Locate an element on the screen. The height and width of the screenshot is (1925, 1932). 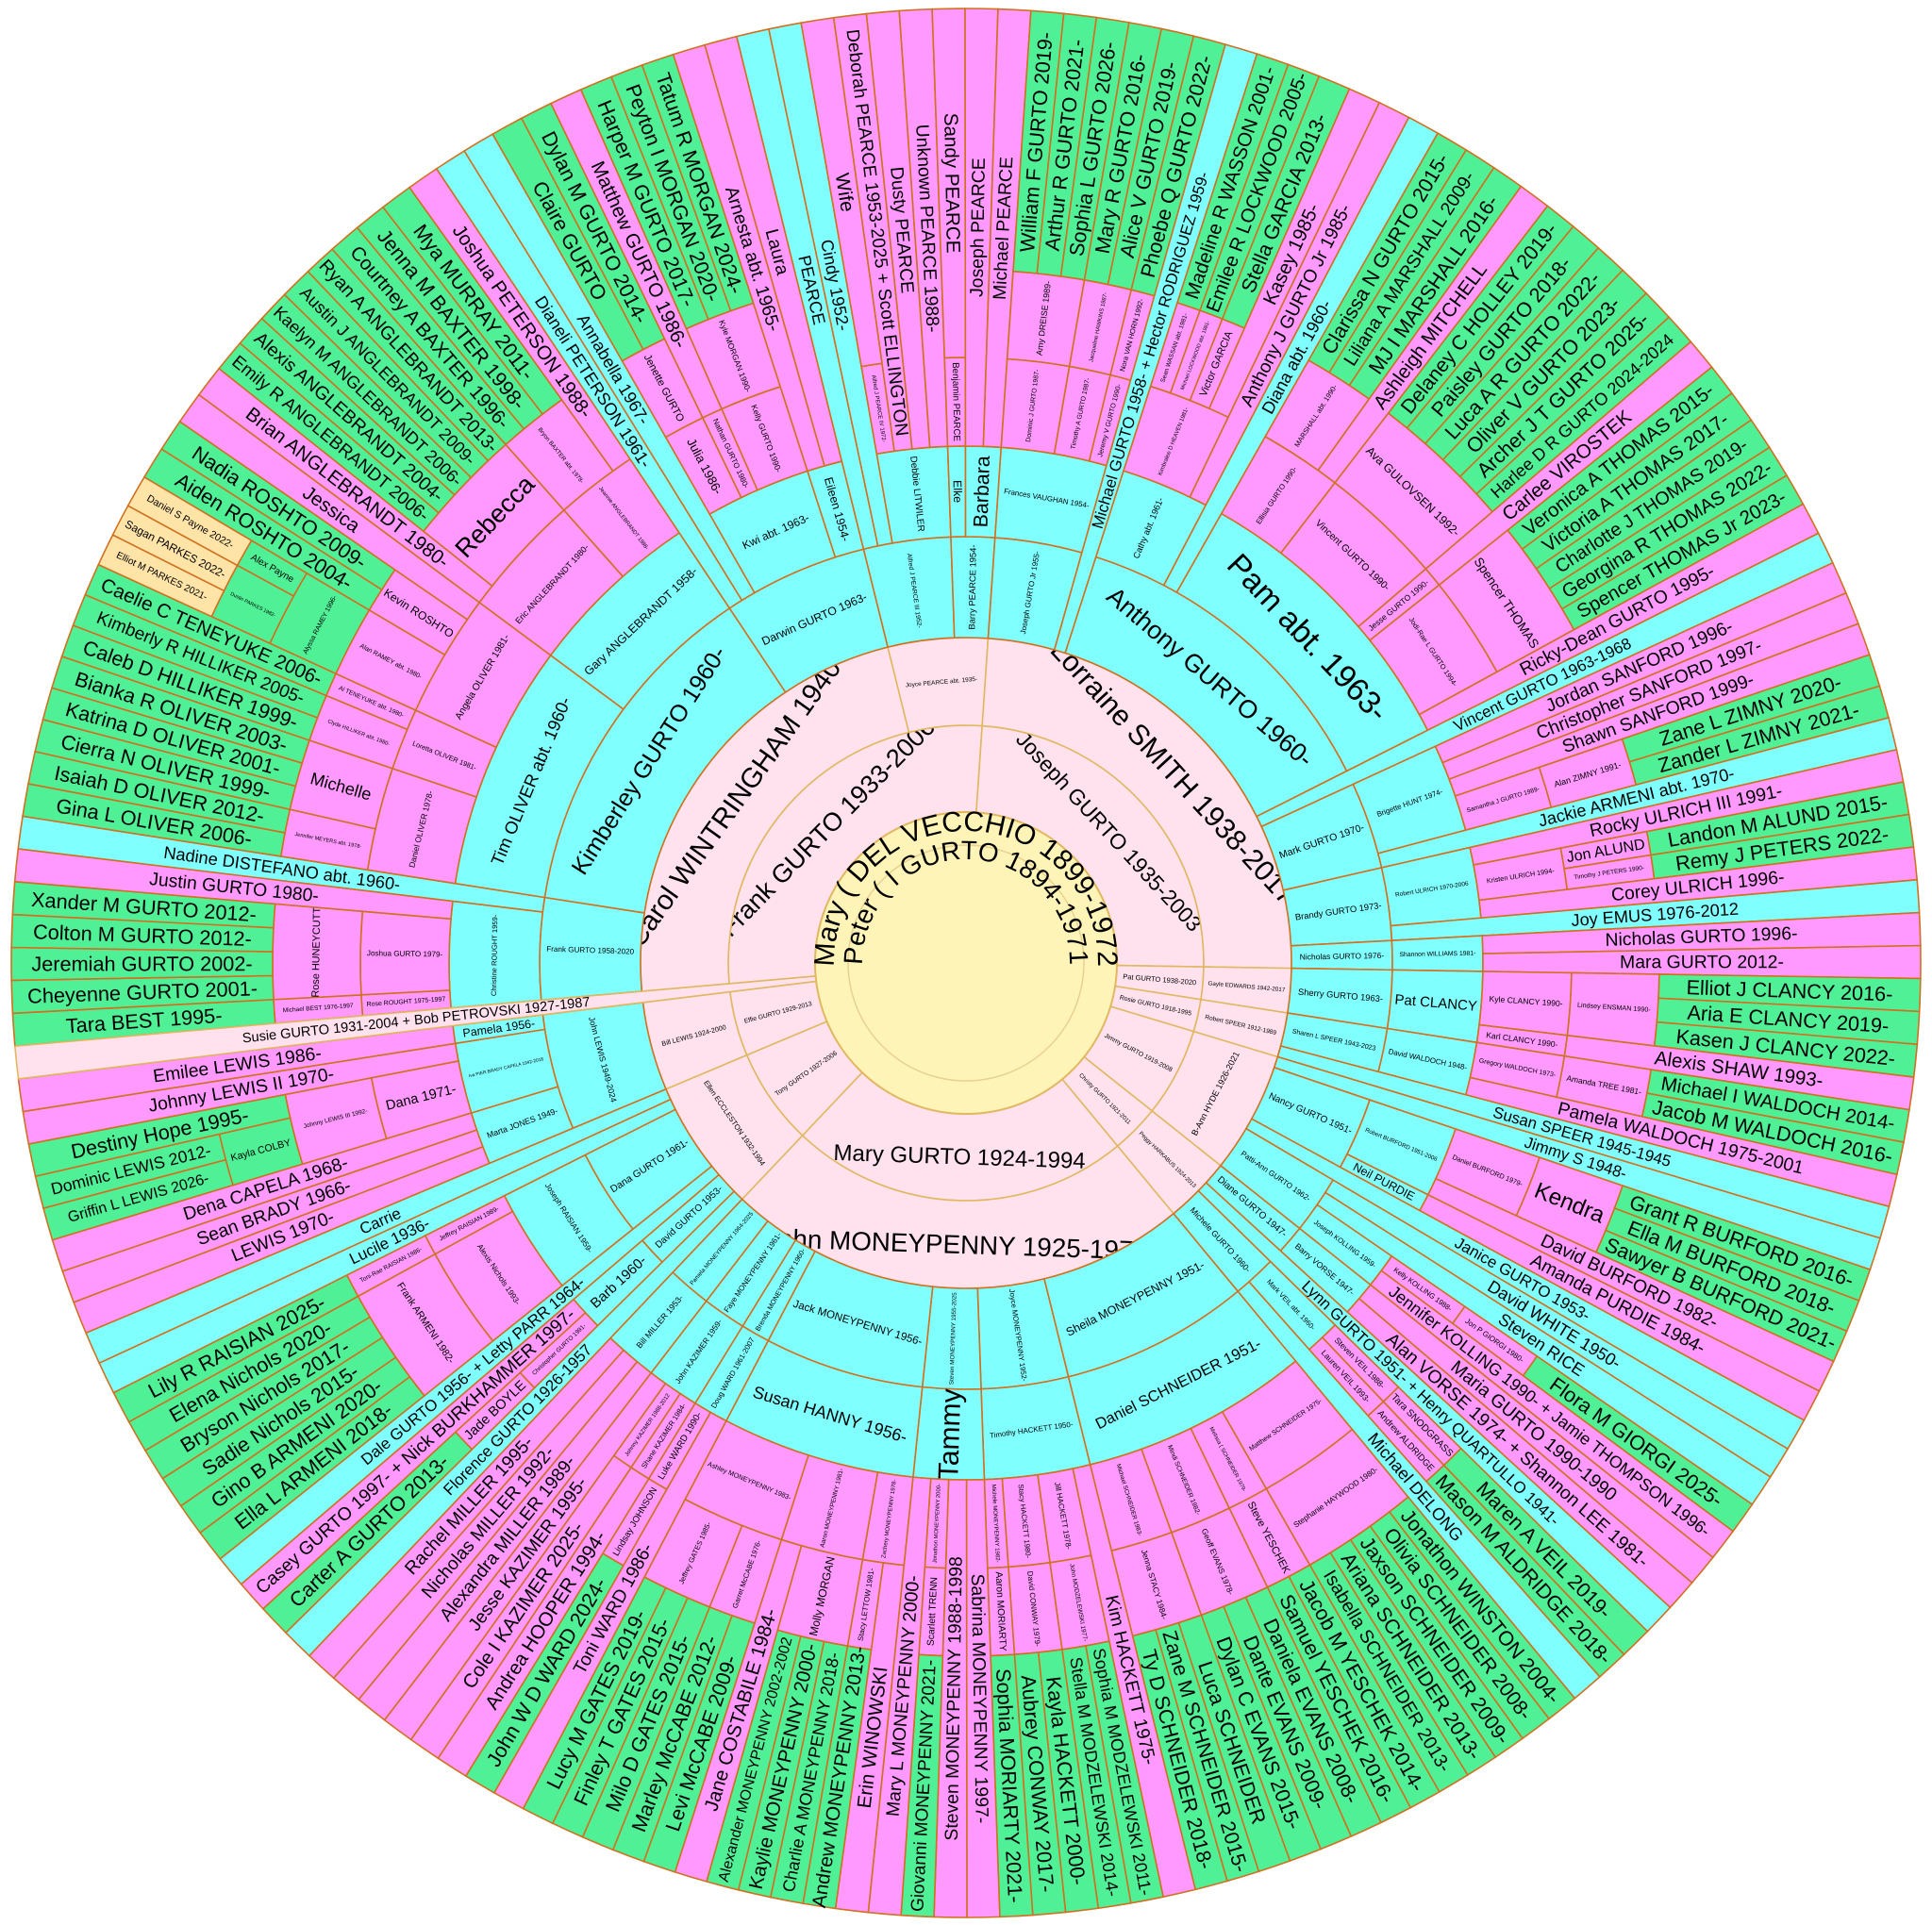
person-node: Frances VAUGHAN 1954- is located at coordinates (1050, 500).